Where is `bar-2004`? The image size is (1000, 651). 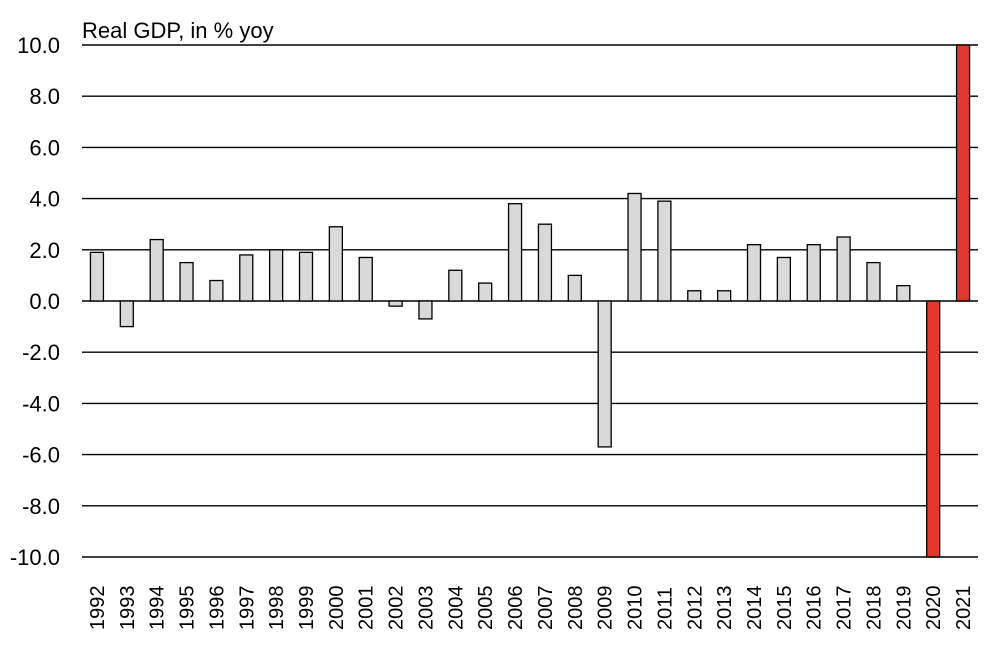
bar-2004 is located at coordinates (455, 285).